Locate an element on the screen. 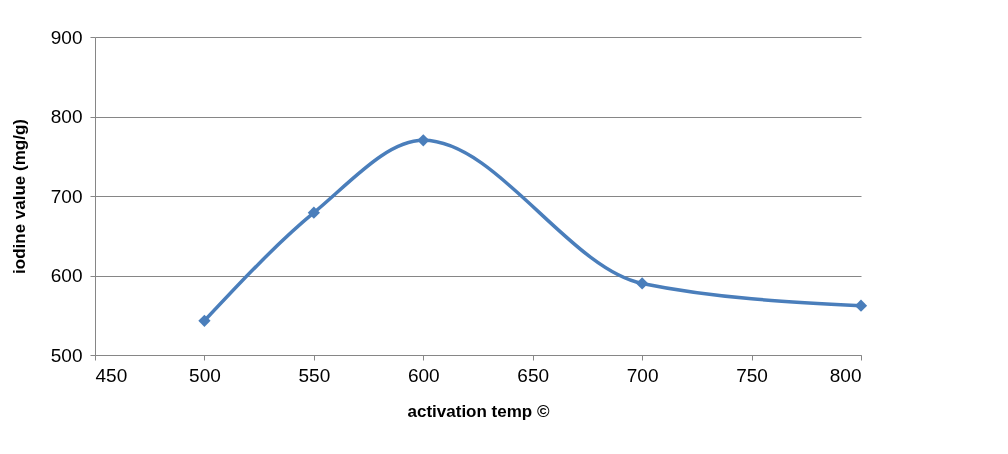 The height and width of the screenshot is (454, 1008). y-tick-label: 900 is located at coordinates (66, 37).